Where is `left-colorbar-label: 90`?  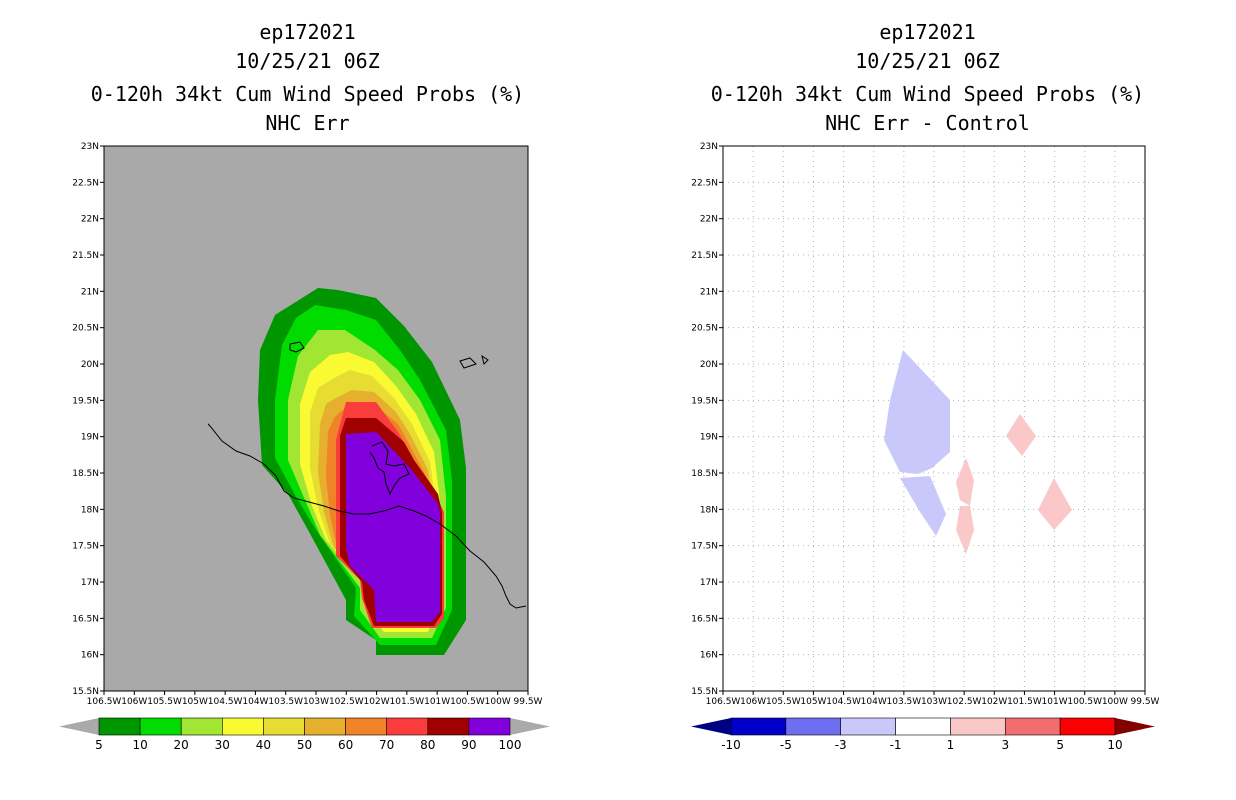 left-colorbar-label: 90 is located at coordinates (468, 745).